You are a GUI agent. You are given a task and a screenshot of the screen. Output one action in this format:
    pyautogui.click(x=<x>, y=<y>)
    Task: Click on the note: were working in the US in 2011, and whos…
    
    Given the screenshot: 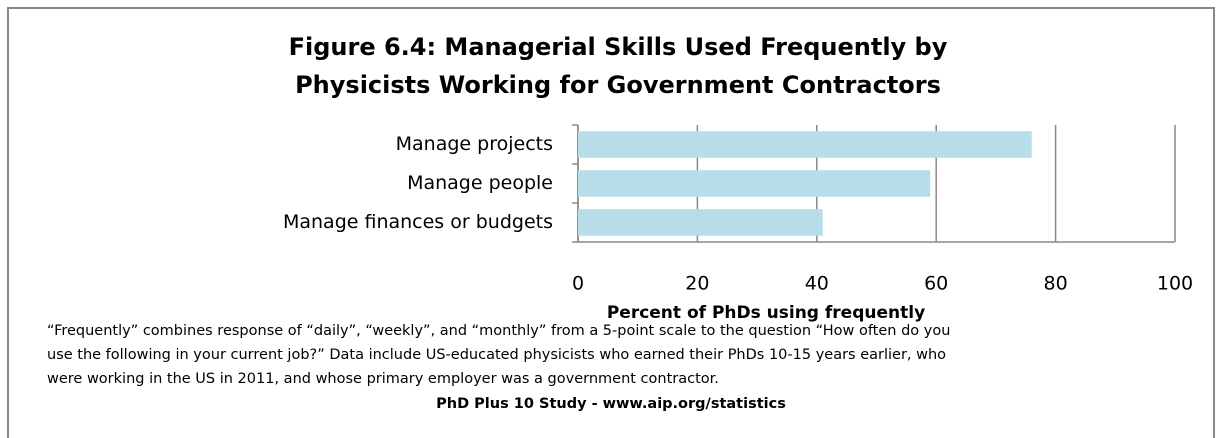 What is the action you would take?
    pyautogui.click(x=383, y=379)
    